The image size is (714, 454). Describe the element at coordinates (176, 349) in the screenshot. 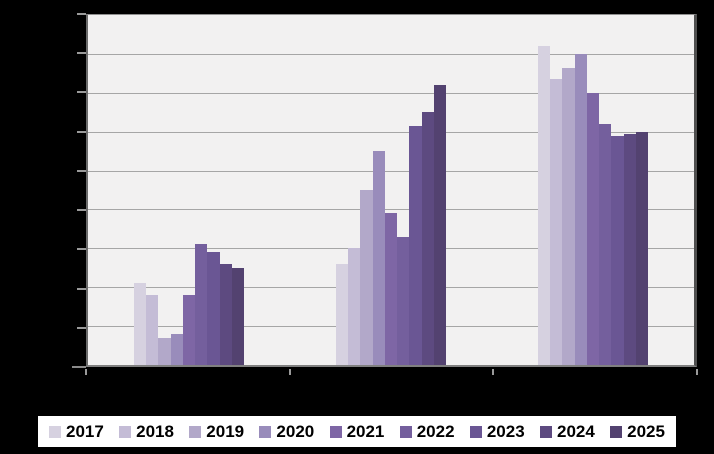

I see `bar-2020-group1` at that location.